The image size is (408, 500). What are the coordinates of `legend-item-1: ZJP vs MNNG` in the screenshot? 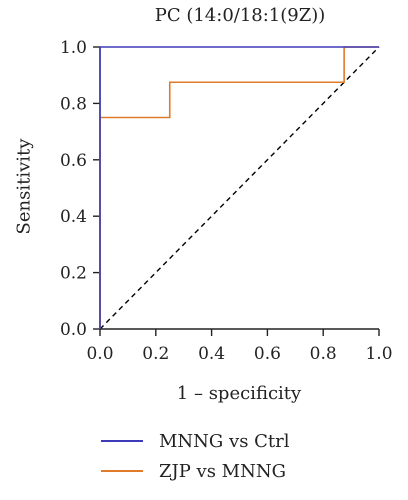 It's located at (241, 471).